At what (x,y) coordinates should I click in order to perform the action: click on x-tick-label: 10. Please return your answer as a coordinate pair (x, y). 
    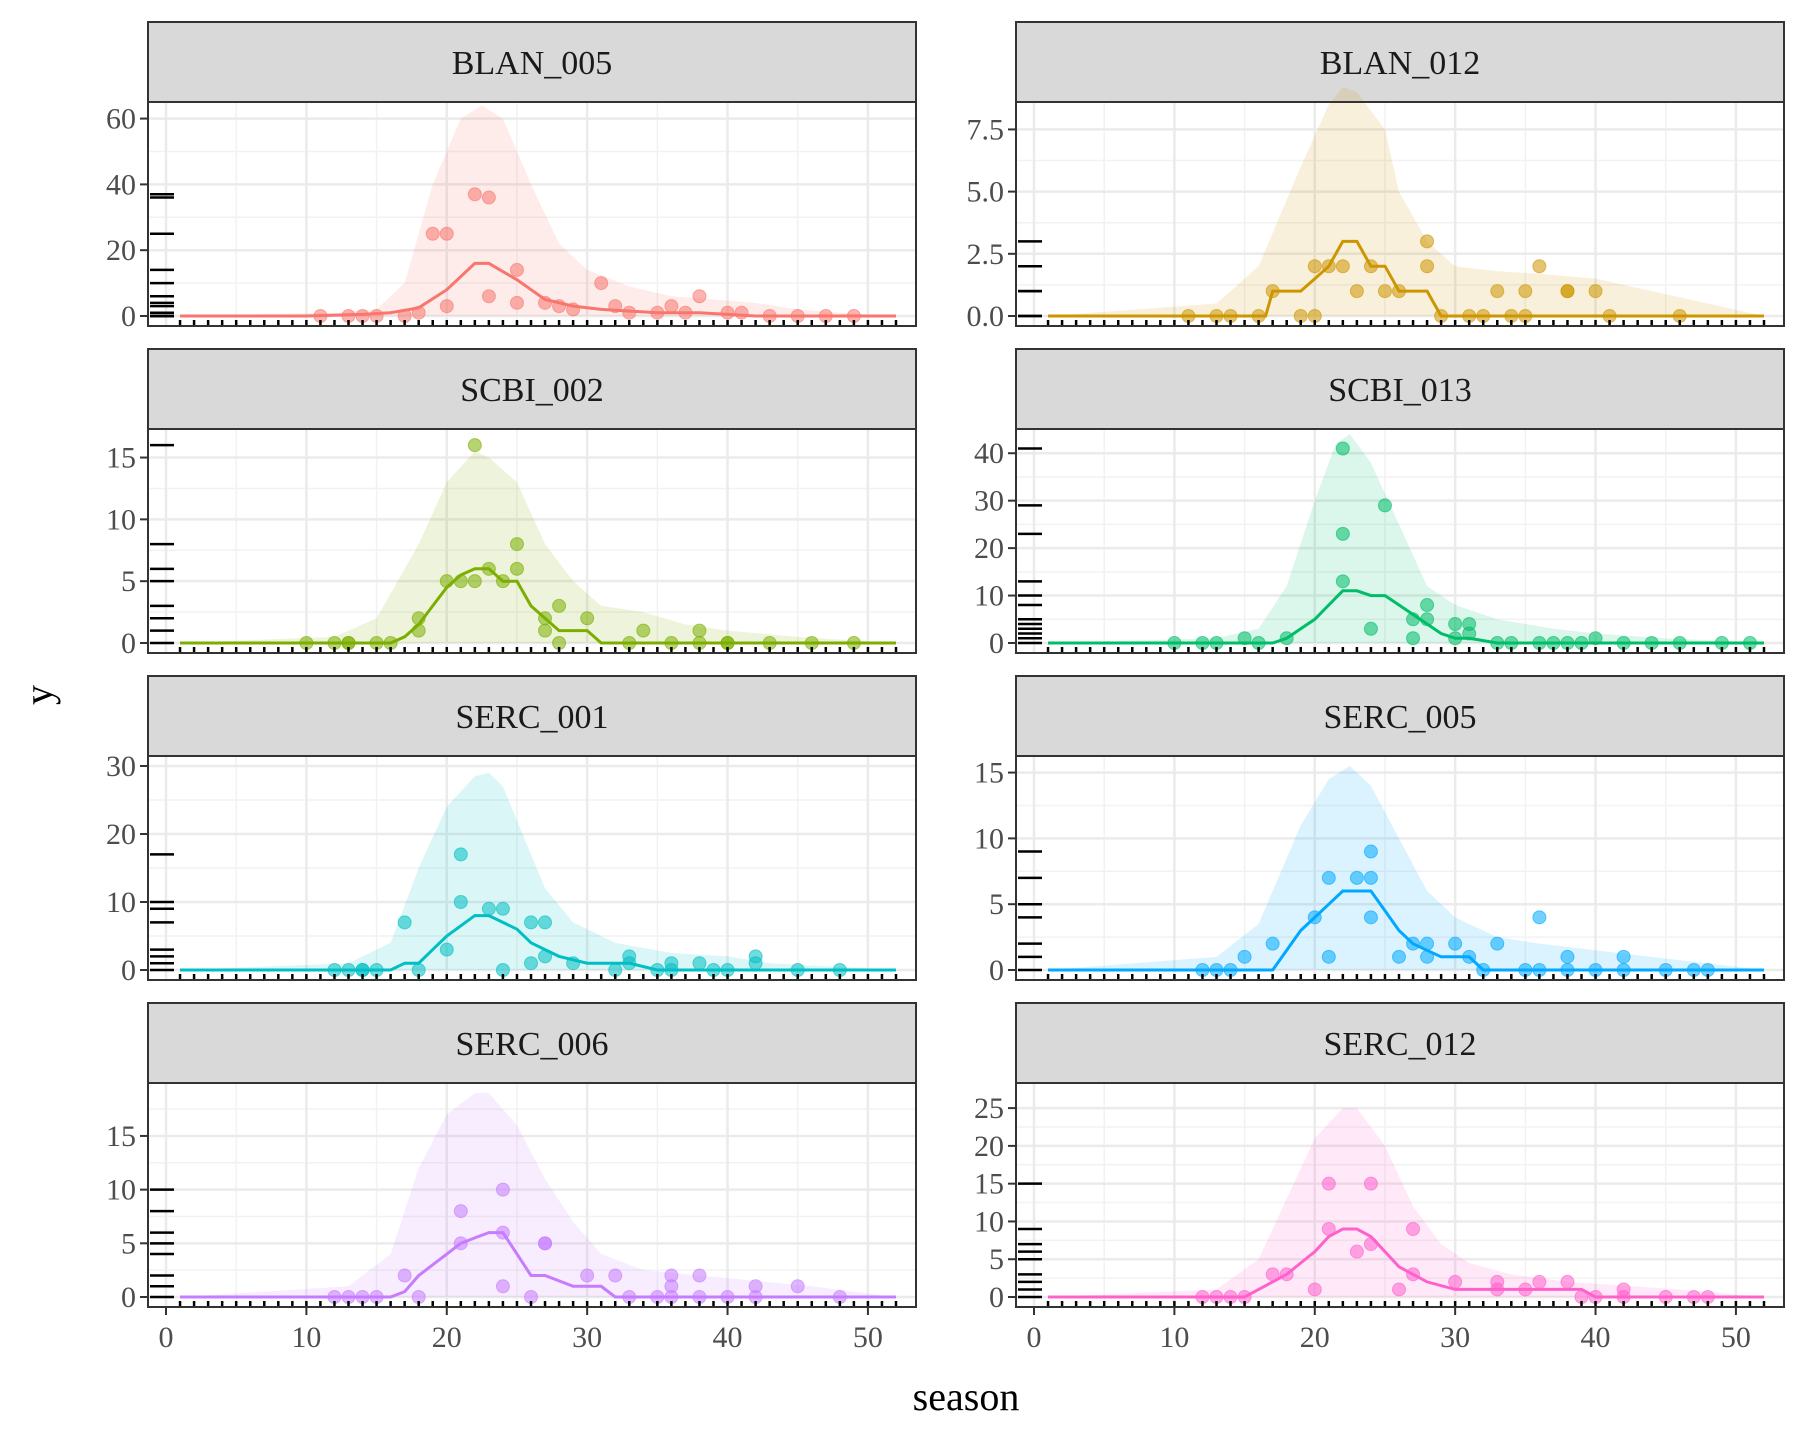
    Looking at the image, I should click on (1174, 1337).